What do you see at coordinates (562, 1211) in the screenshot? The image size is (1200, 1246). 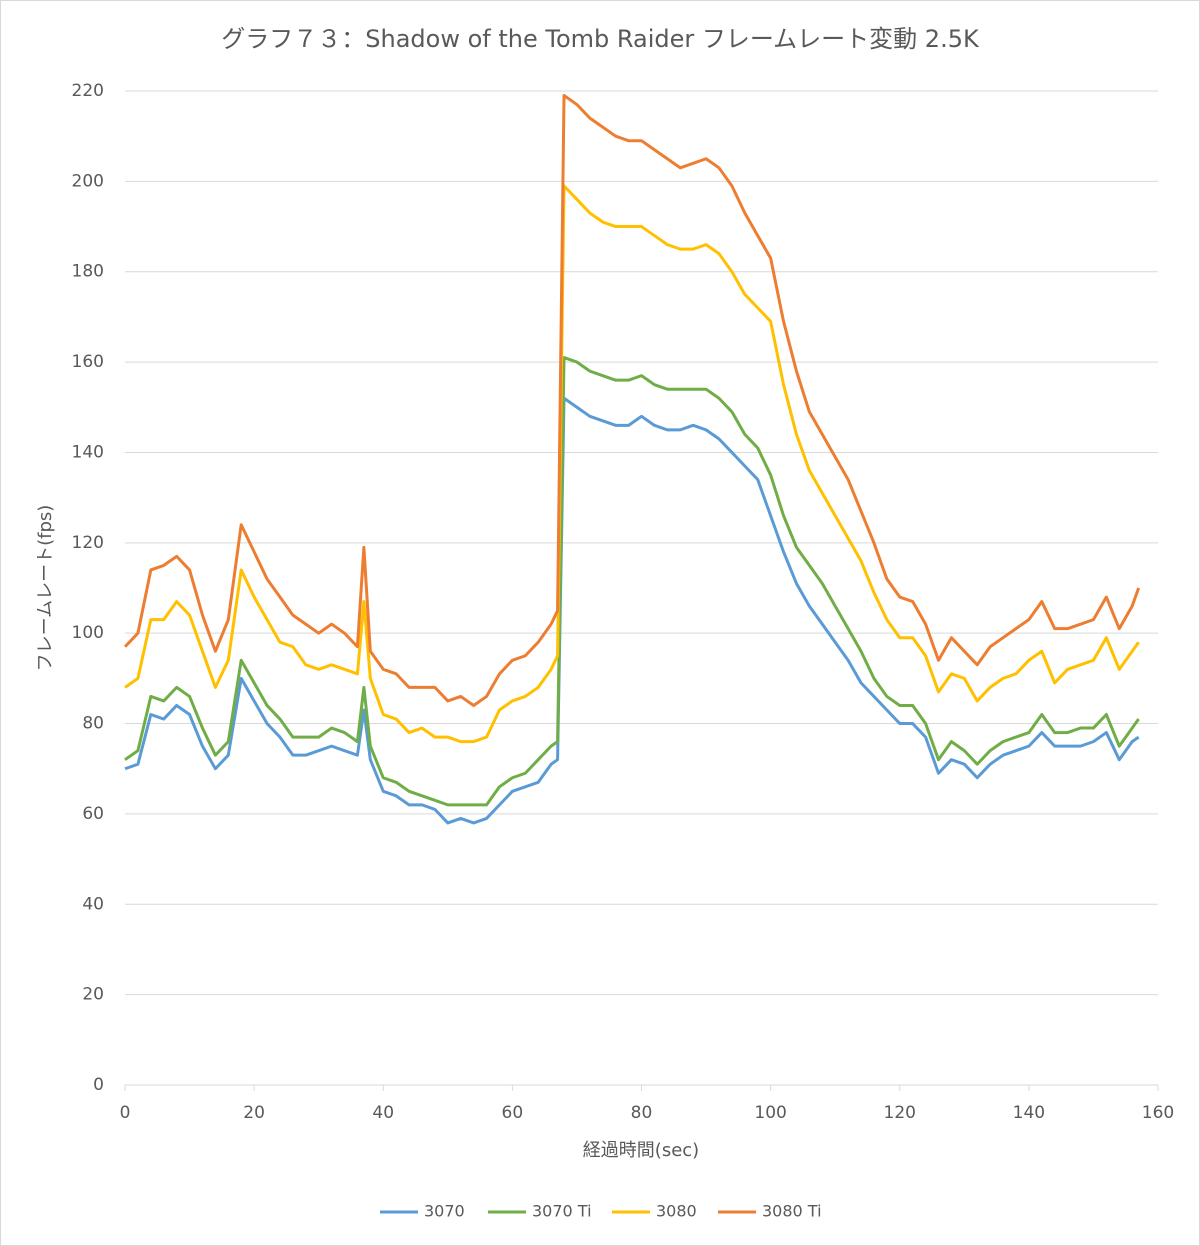 I see `legend-label: 3070 Ti` at bounding box center [562, 1211].